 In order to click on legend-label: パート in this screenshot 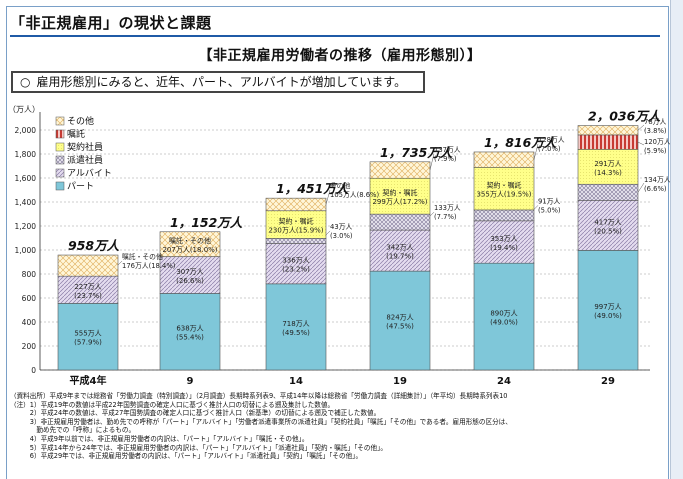, I will do `click(80, 186)`.